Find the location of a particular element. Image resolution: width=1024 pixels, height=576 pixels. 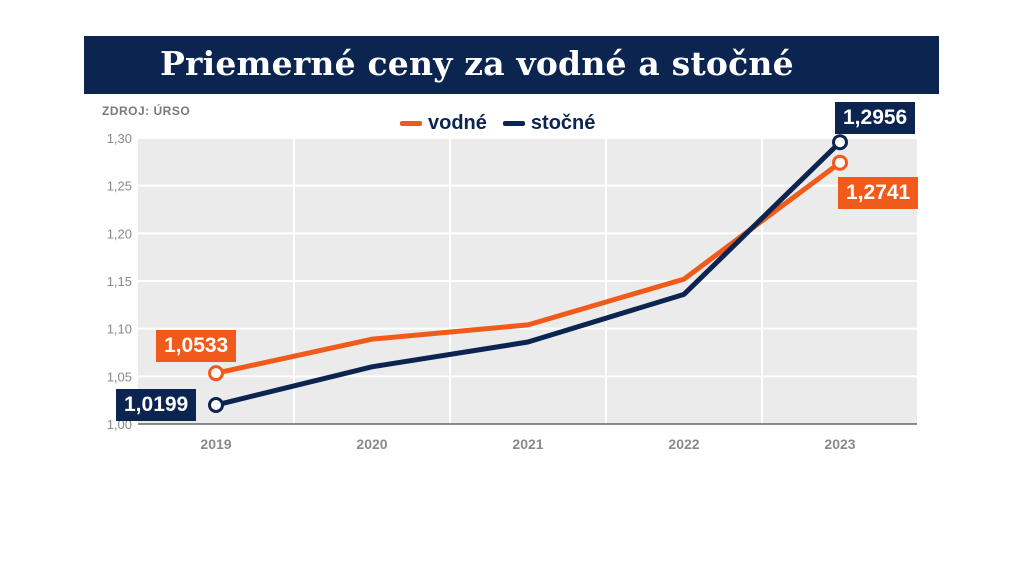

y-tick-label: 1,10 is located at coordinates (119, 329).